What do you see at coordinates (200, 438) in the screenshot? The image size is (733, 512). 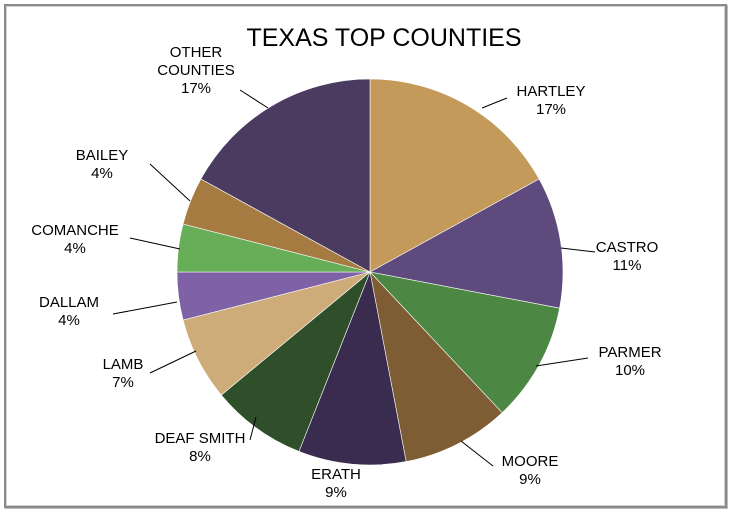 I see `data-label-name: DEAF SMITH` at bounding box center [200, 438].